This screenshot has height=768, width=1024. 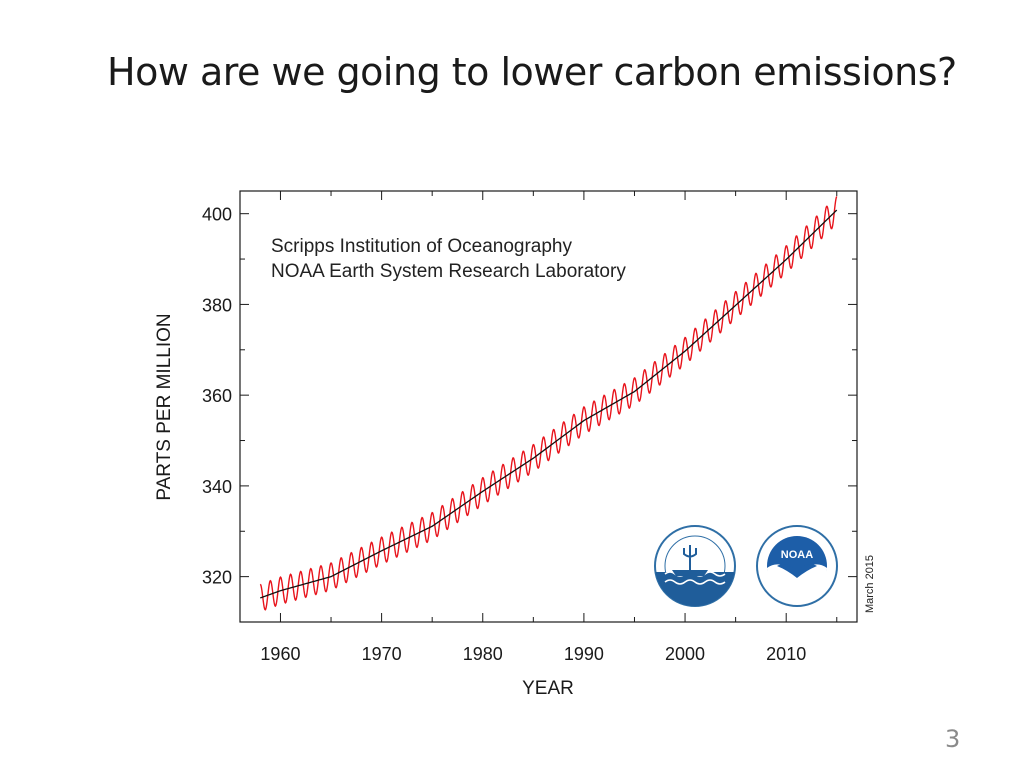 What do you see at coordinates (797, 555) in the screenshot?
I see `svg-text: NOAA` at bounding box center [797, 555].